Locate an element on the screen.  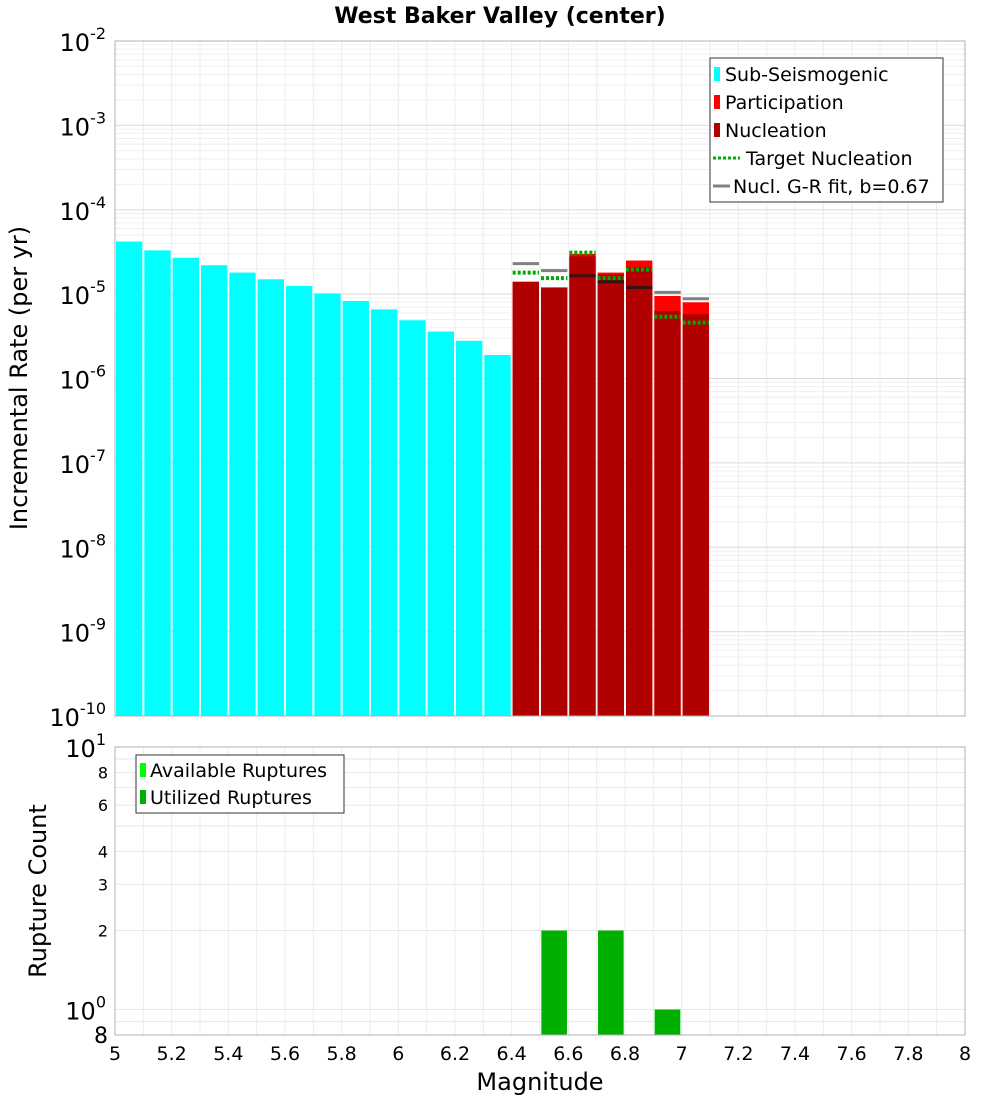
x-tick-label: 8 is located at coordinates (965, 1054).